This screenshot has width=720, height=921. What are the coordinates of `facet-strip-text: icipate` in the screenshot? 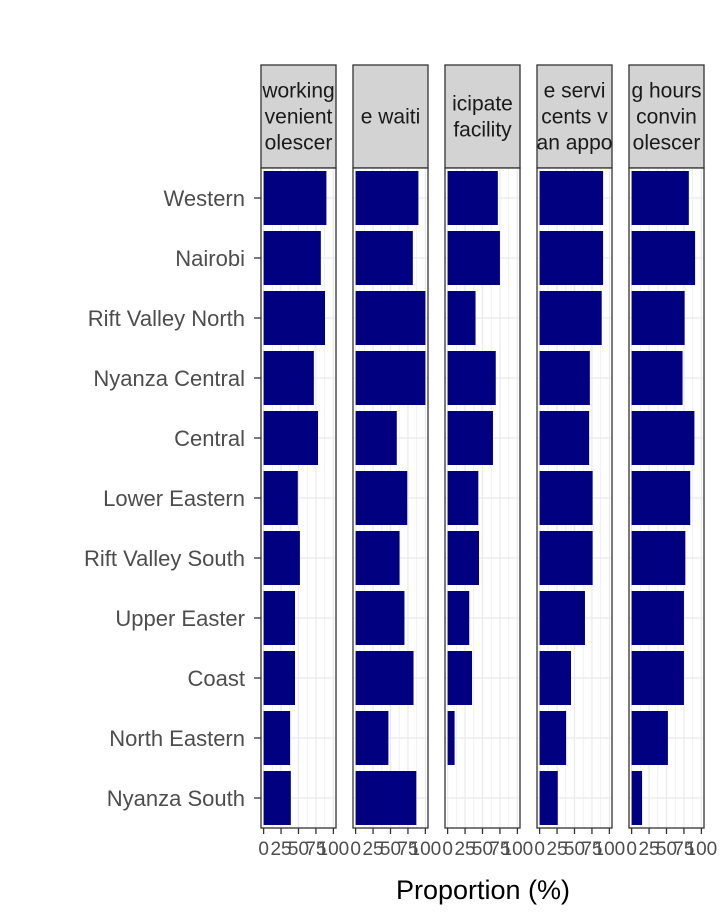 It's located at (482, 104).